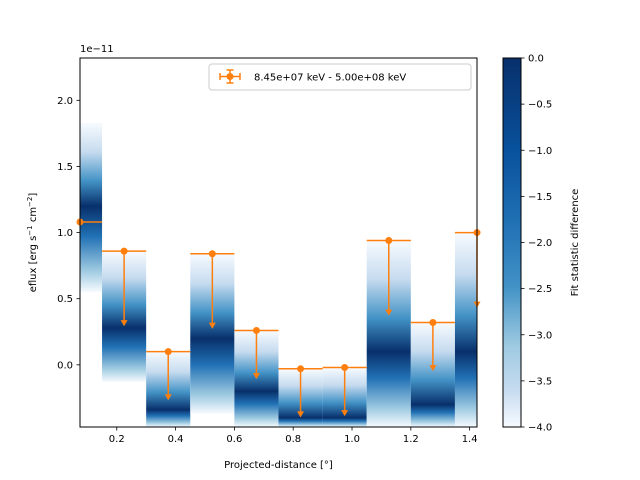  Describe the element at coordinates (234, 439) in the screenshot. I see `x-tick-label: 0.6` at that location.